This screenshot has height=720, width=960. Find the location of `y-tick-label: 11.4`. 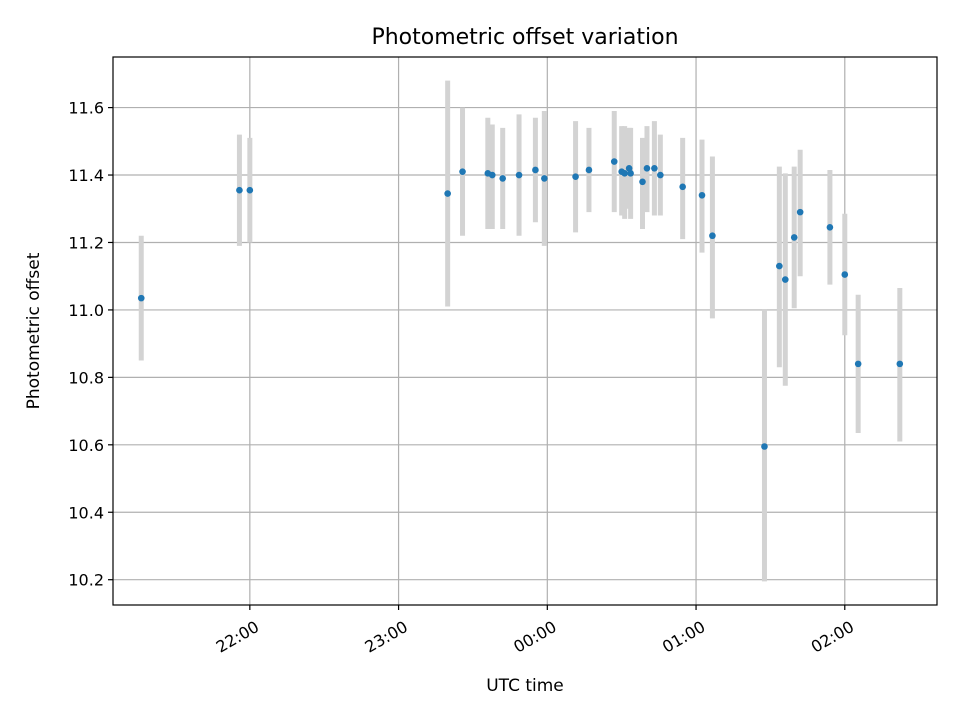

y-tick-label: 11.4 is located at coordinates (86, 175).